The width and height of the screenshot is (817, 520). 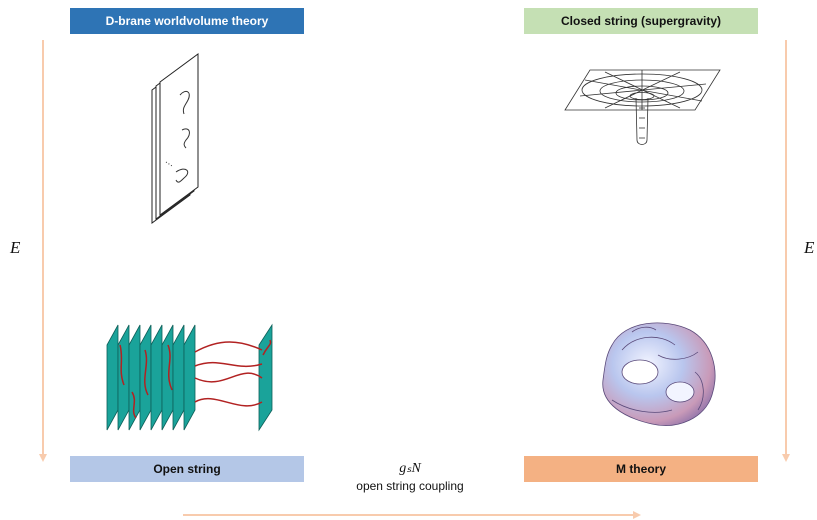 What do you see at coordinates (15, 247) in the screenshot?
I see `energy-axis-label-left: E` at bounding box center [15, 247].